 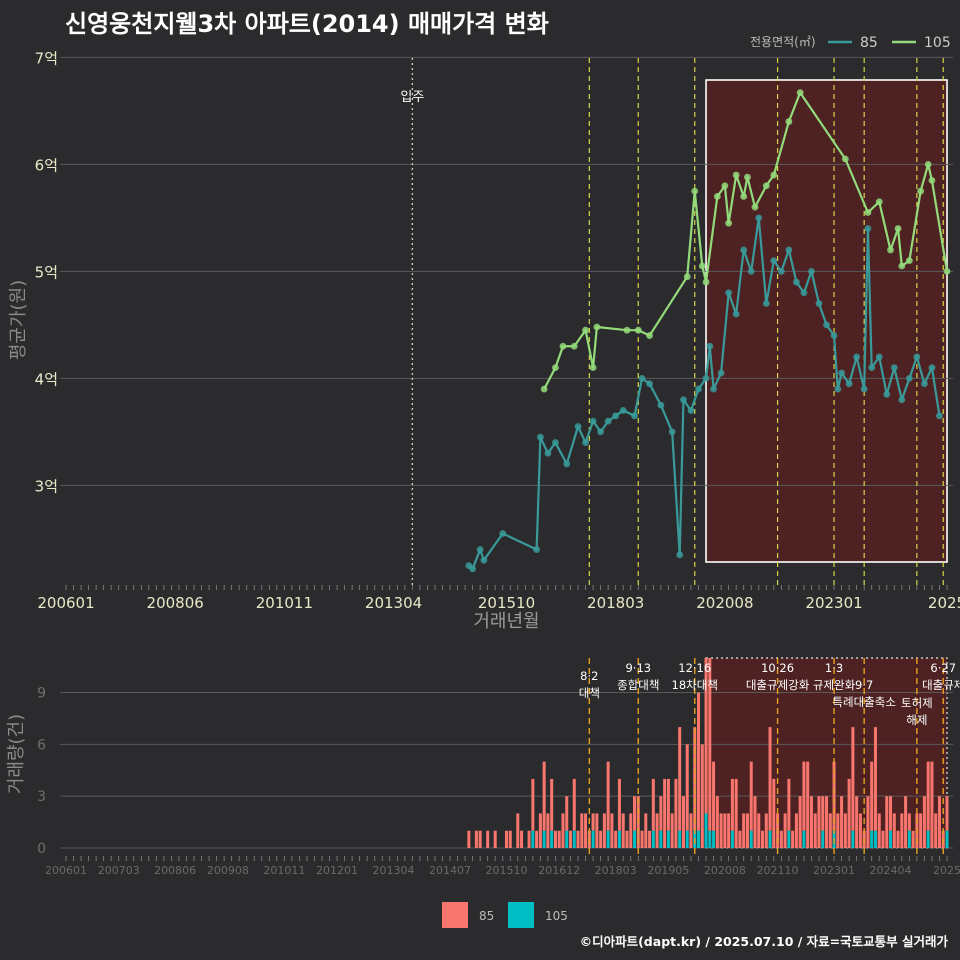 What do you see at coordinates (946, 870) in the screenshot?
I see `volume-x-tick-label: 2025` at bounding box center [946, 870].